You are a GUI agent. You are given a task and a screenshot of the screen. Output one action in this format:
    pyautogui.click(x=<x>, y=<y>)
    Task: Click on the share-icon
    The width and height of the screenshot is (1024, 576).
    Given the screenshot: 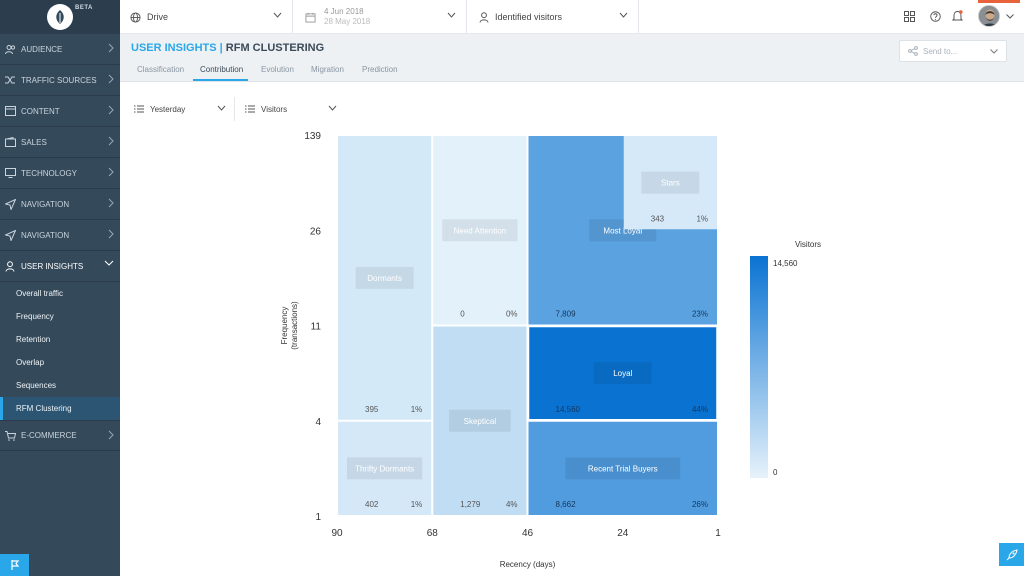 What is the action you would take?
    pyautogui.click(x=913, y=51)
    